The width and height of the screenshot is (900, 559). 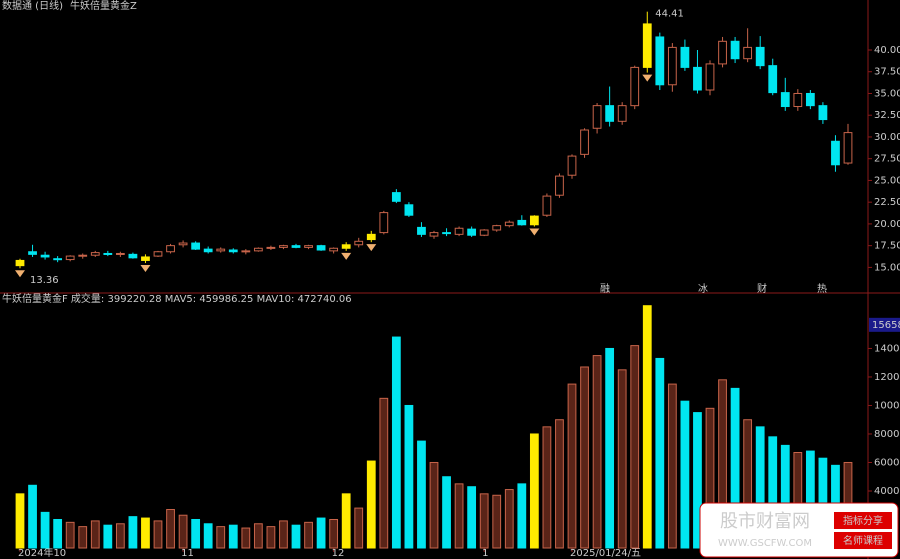 I want to click on y-tick-label: 25.00, so click(x=887, y=180).